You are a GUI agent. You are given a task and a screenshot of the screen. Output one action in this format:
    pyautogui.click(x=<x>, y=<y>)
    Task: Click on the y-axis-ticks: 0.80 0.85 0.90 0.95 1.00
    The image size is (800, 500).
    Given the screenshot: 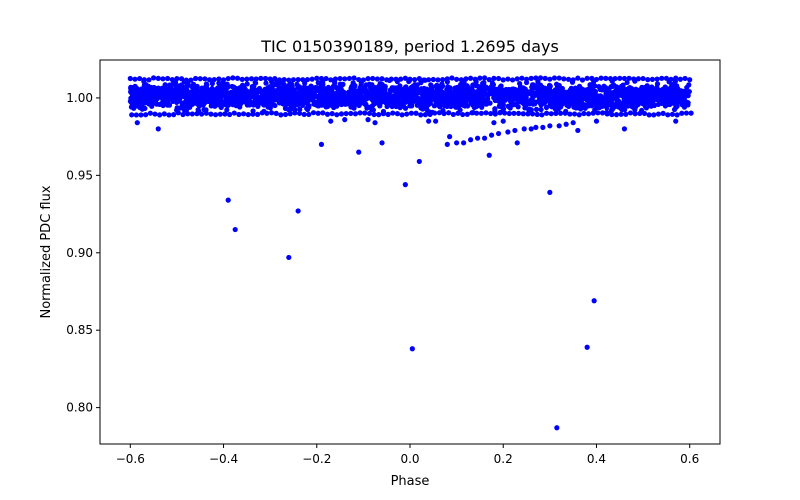 What is the action you would take?
    pyautogui.click(x=83, y=253)
    